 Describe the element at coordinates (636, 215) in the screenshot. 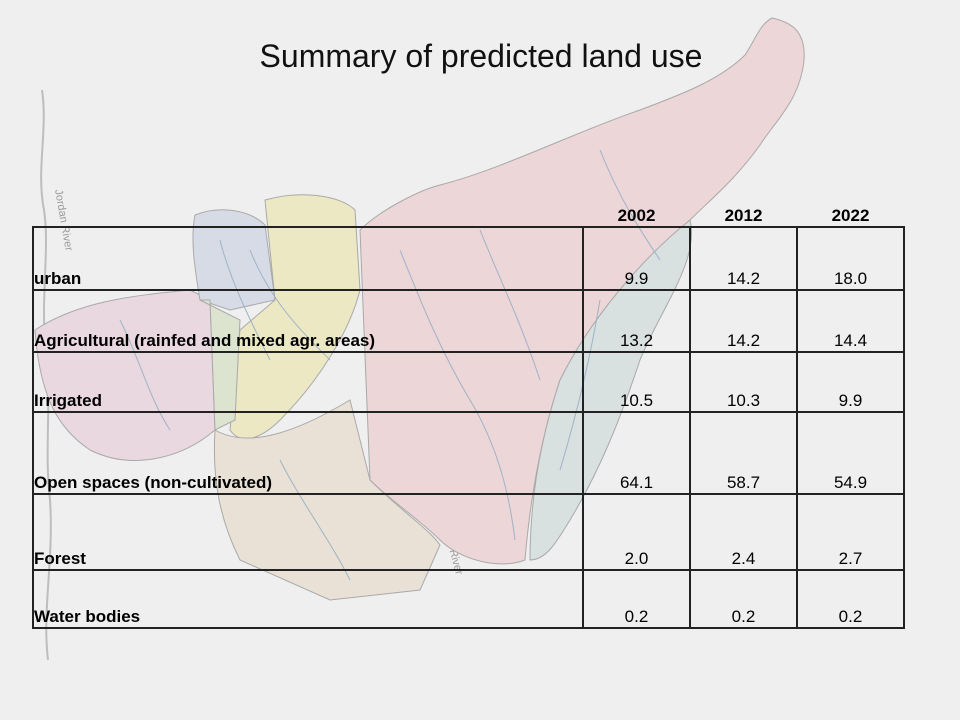

I see `header-year-2002: 2002` at that location.